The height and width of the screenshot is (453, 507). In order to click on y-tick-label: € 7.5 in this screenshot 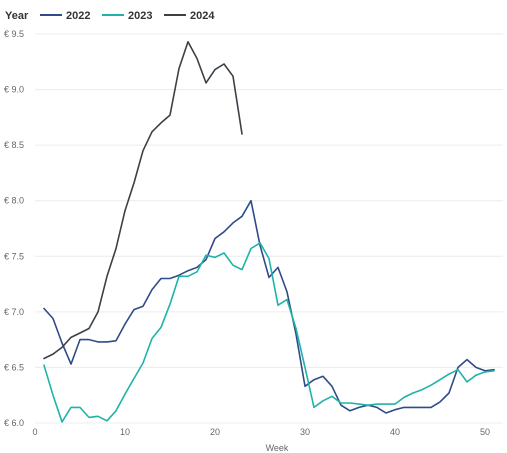, I will do `click(14, 256)`.